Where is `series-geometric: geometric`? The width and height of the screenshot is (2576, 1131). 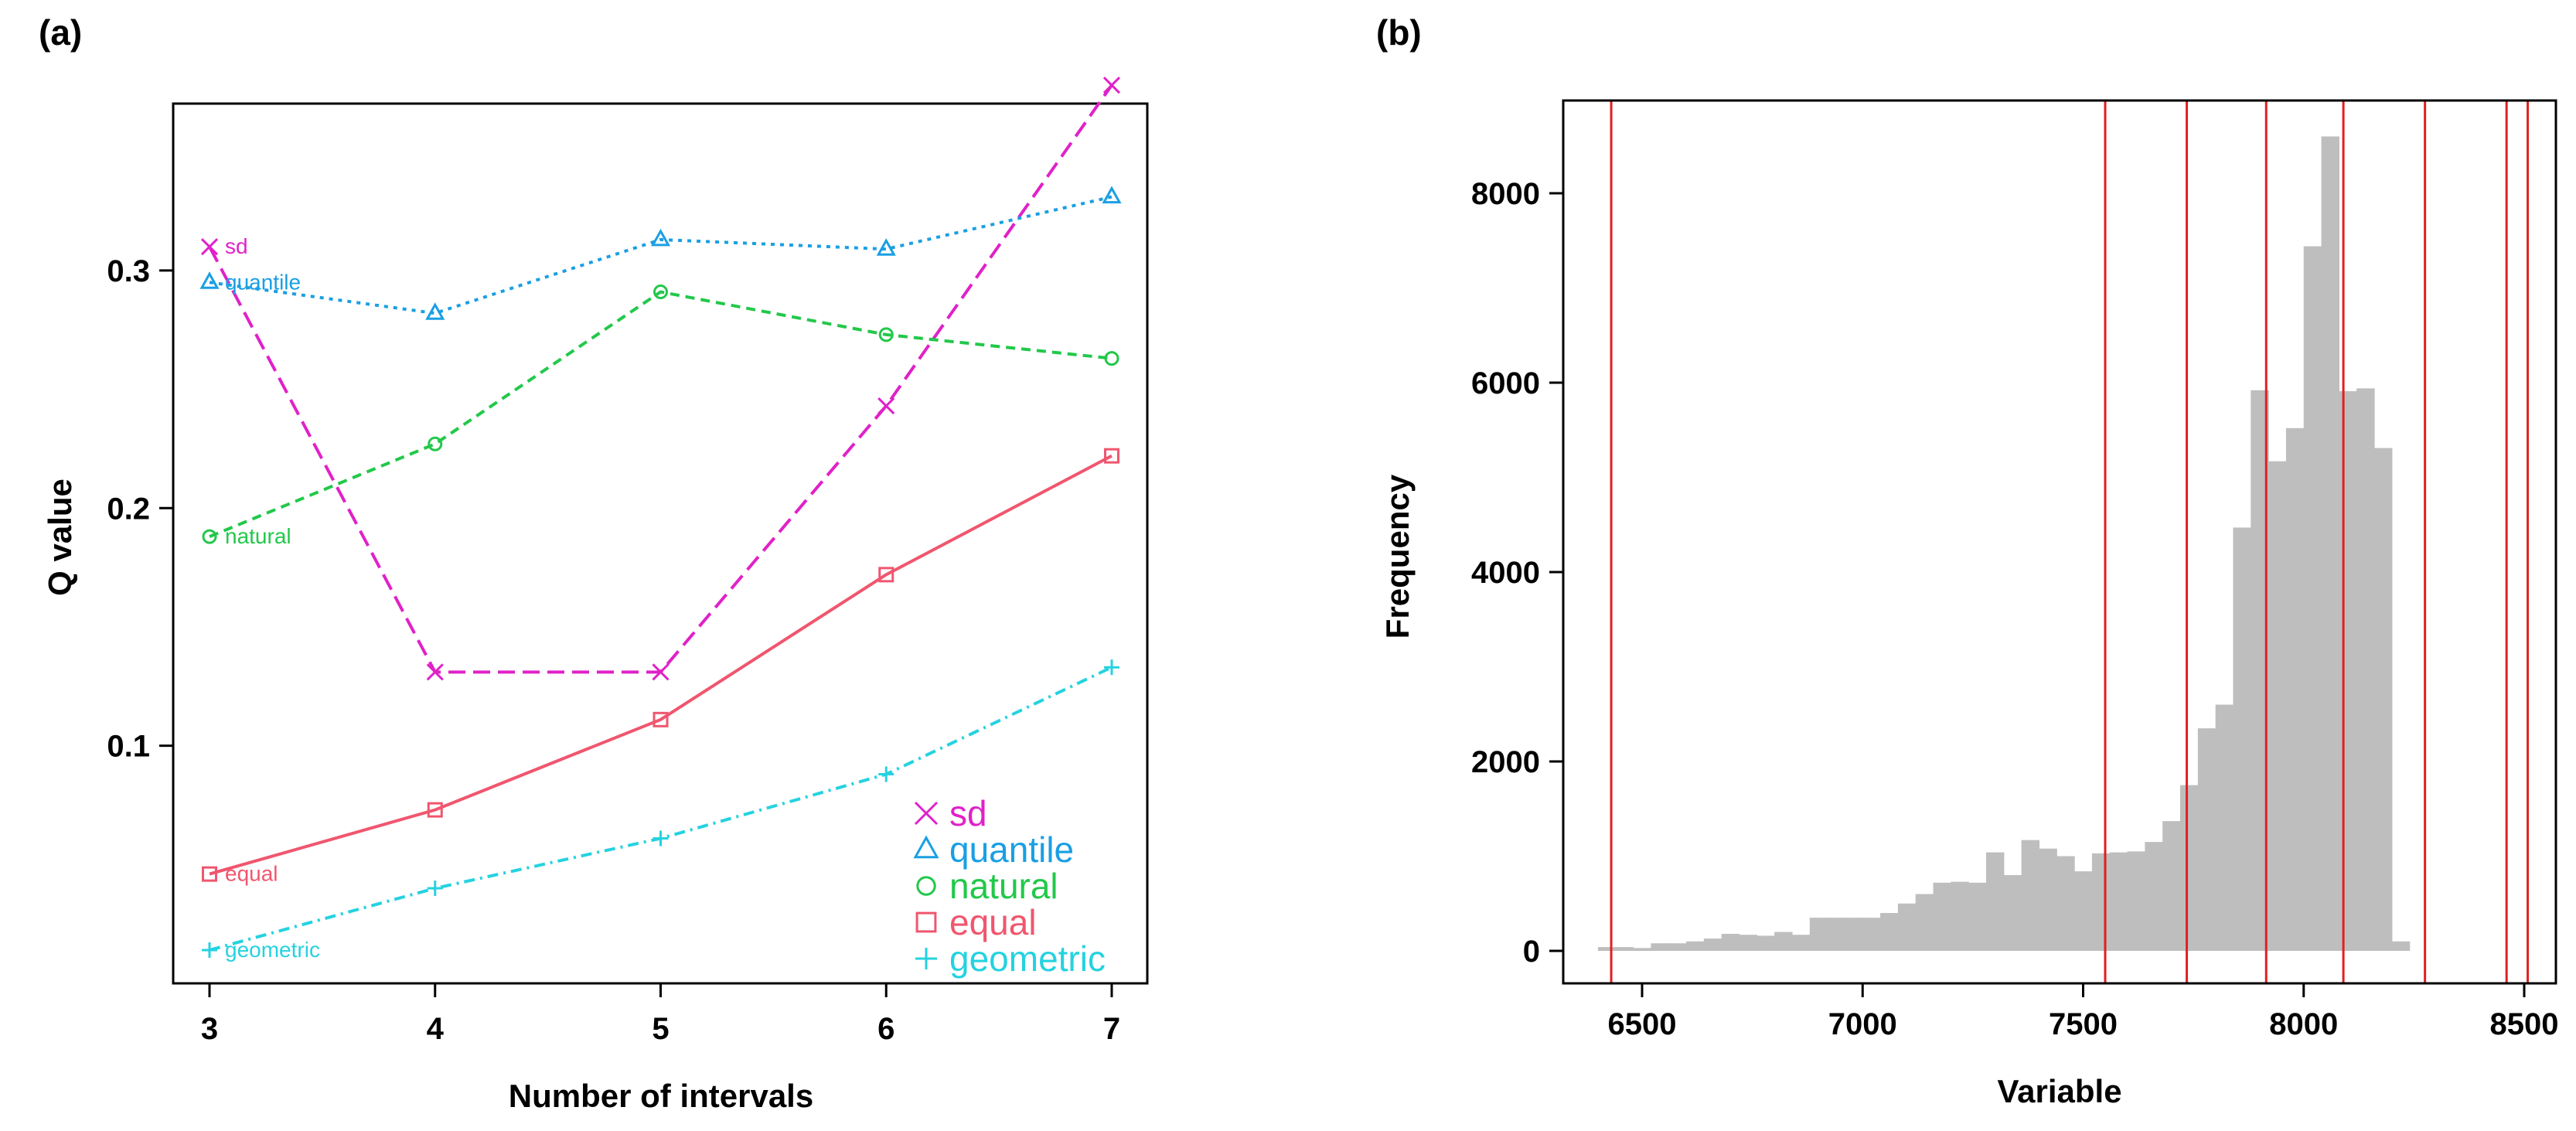
series-geometric: geometric is located at coordinates (660, 810).